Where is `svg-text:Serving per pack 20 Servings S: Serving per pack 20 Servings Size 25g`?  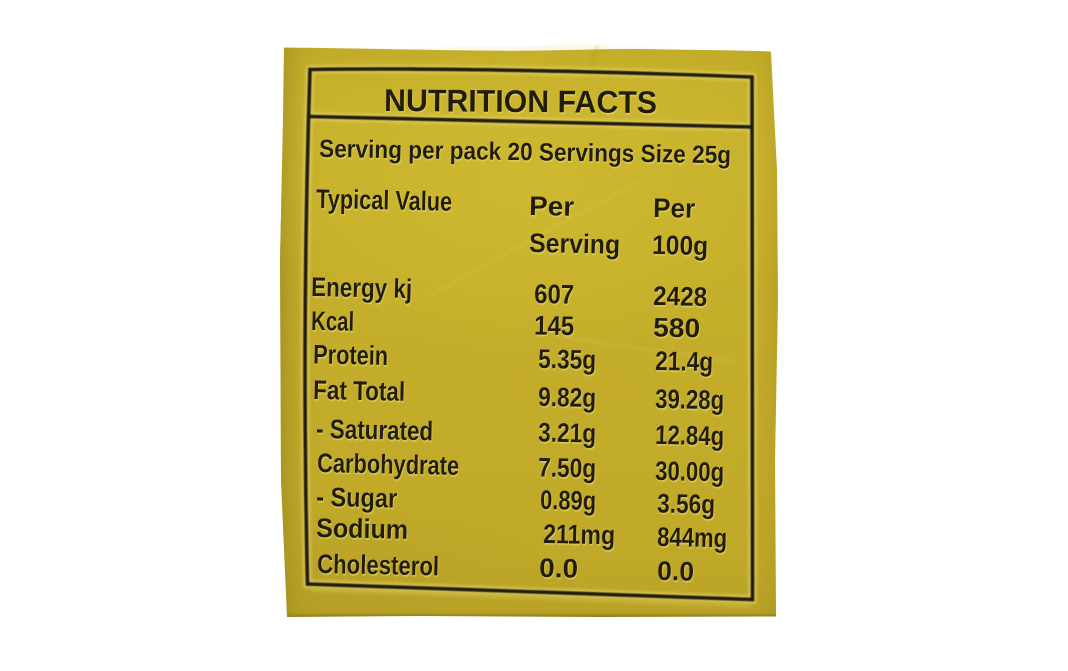
svg-text:Serving per pack 20 Servings S: Serving per pack 20 Servings Size 25g is located at coordinates (525, 152).